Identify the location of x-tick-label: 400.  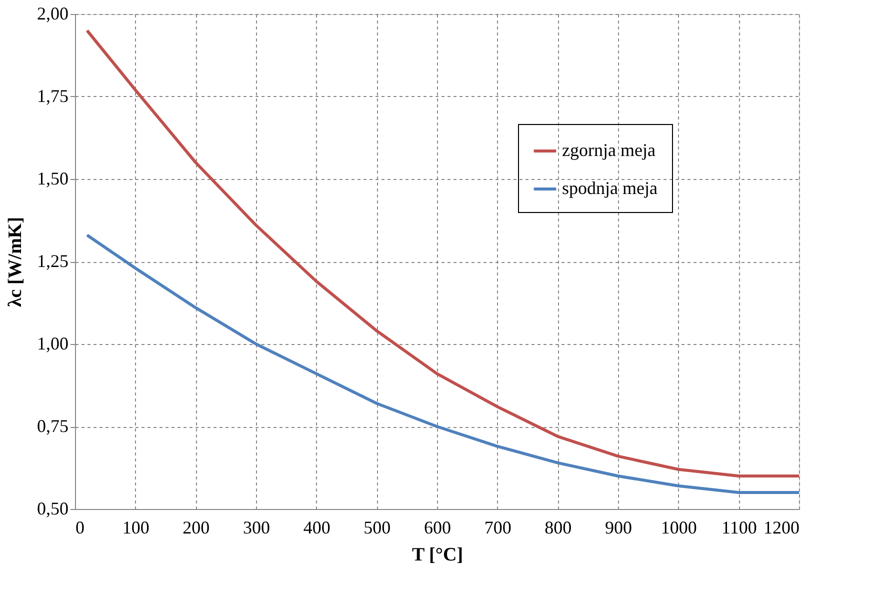
(316, 528).